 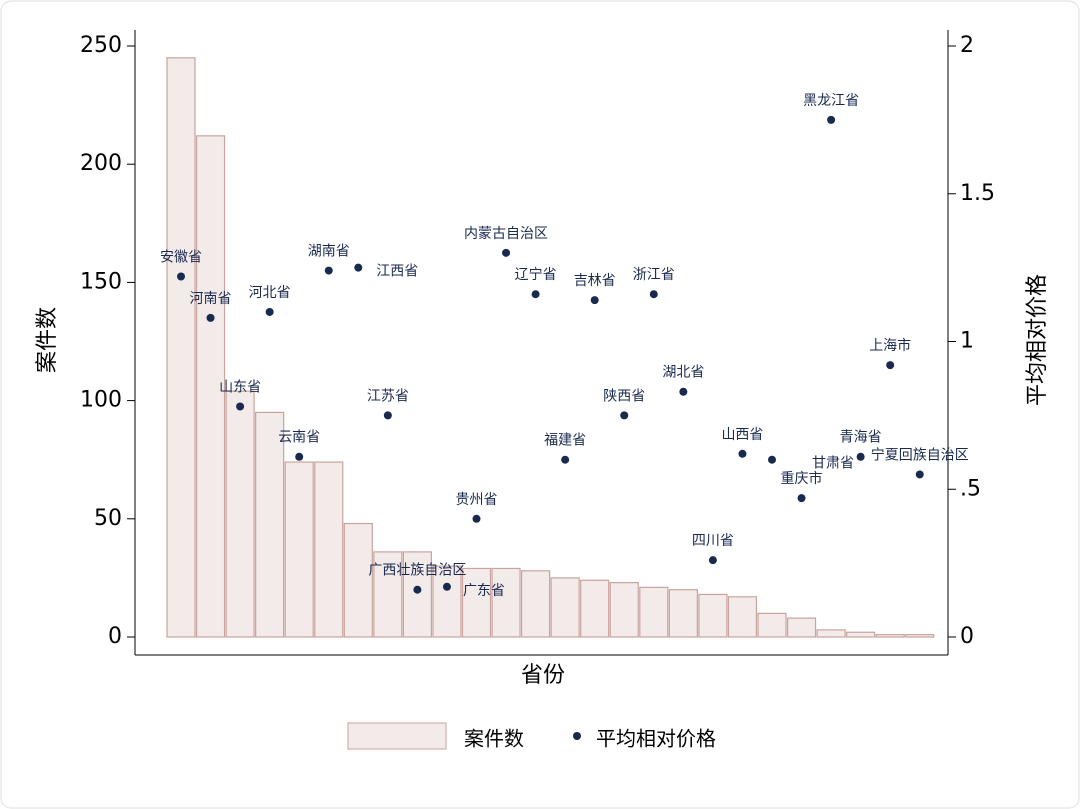 I want to click on point-label: 贵州省, so click(x=477, y=500).